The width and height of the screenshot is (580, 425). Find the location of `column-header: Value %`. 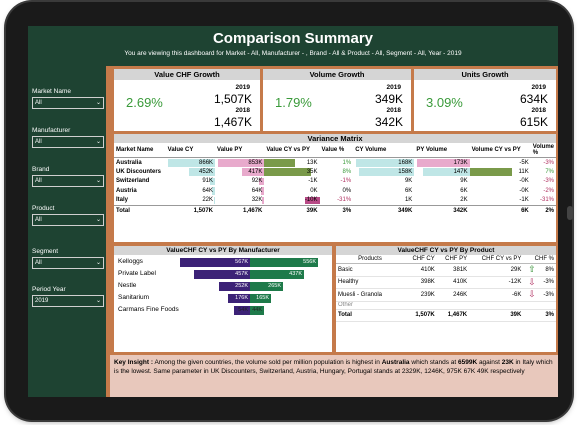

column-header: Value % is located at coordinates (336, 150).